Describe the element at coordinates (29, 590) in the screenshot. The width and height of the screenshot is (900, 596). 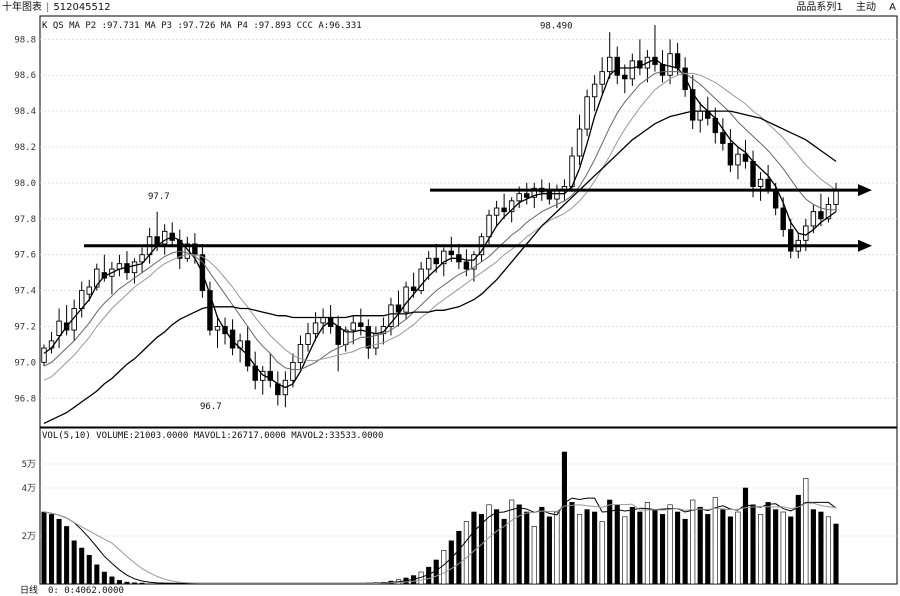
I see `footer-period: 日线` at that location.